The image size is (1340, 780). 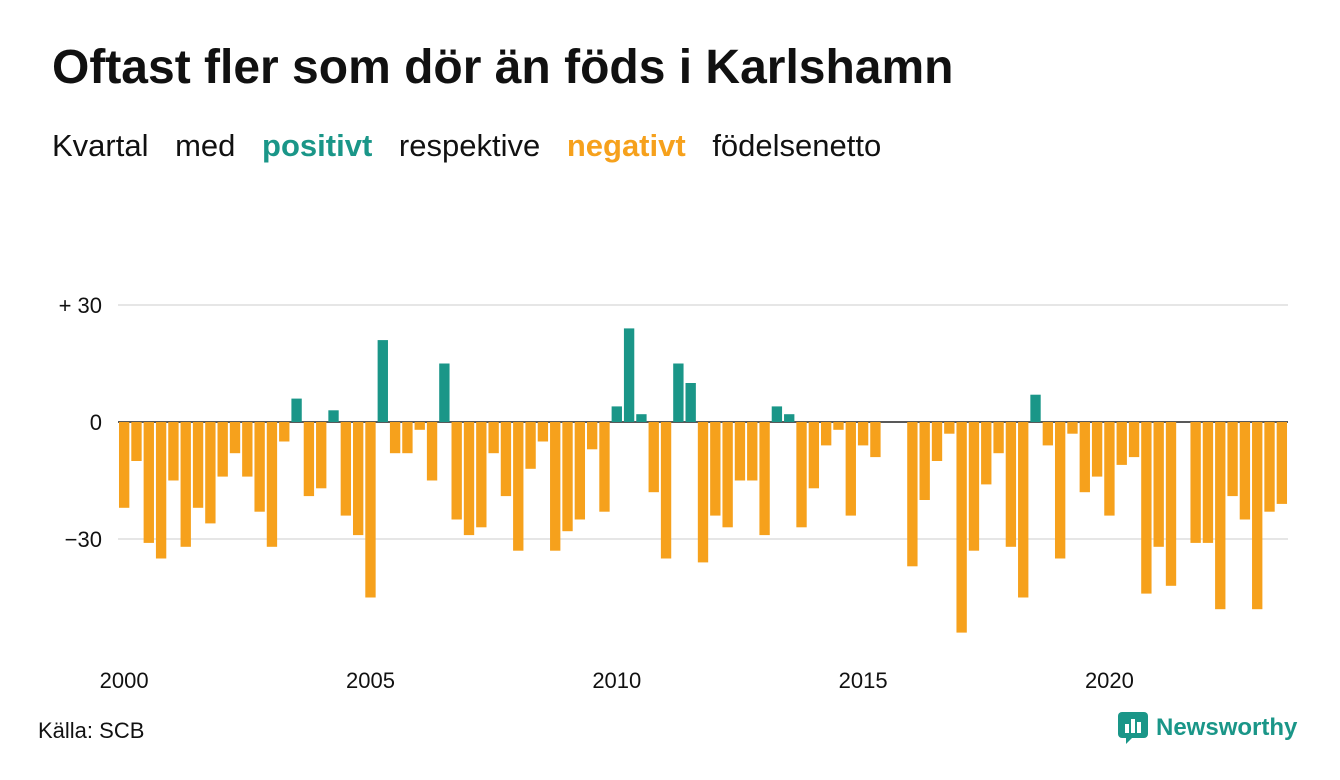 What do you see at coordinates (124, 680) in the screenshot?
I see `x-tick-label: 2000` at bounding box center [124, 680].